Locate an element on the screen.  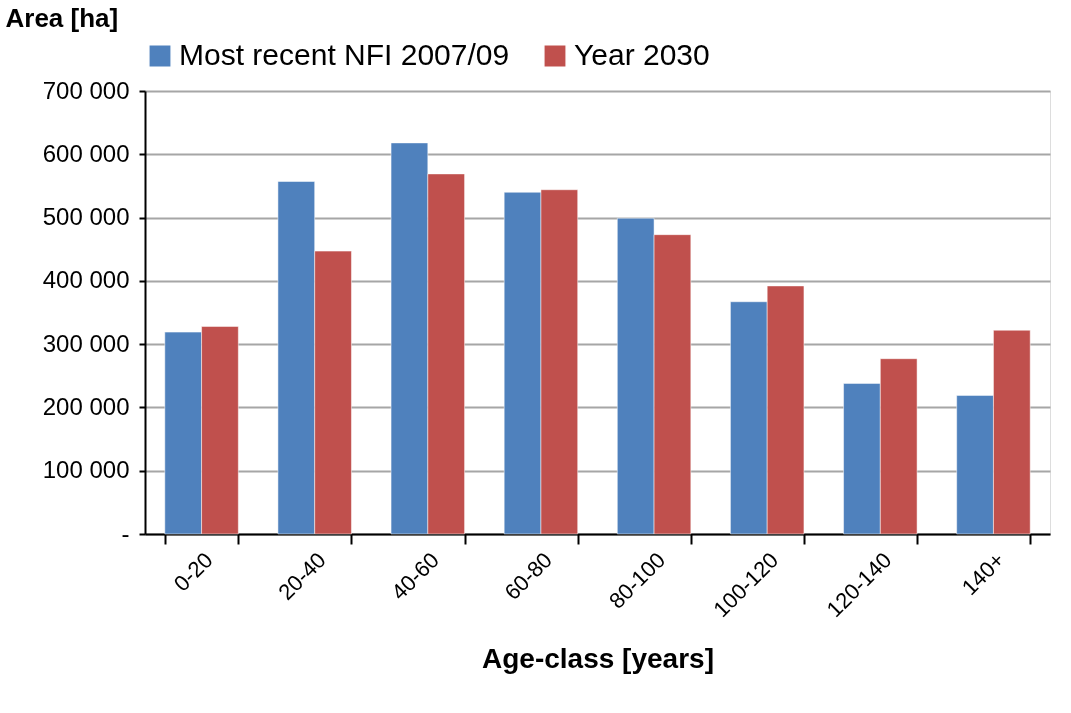
legend-label: Most recent NFI 2007/09 is located at coordinates (344, 54).